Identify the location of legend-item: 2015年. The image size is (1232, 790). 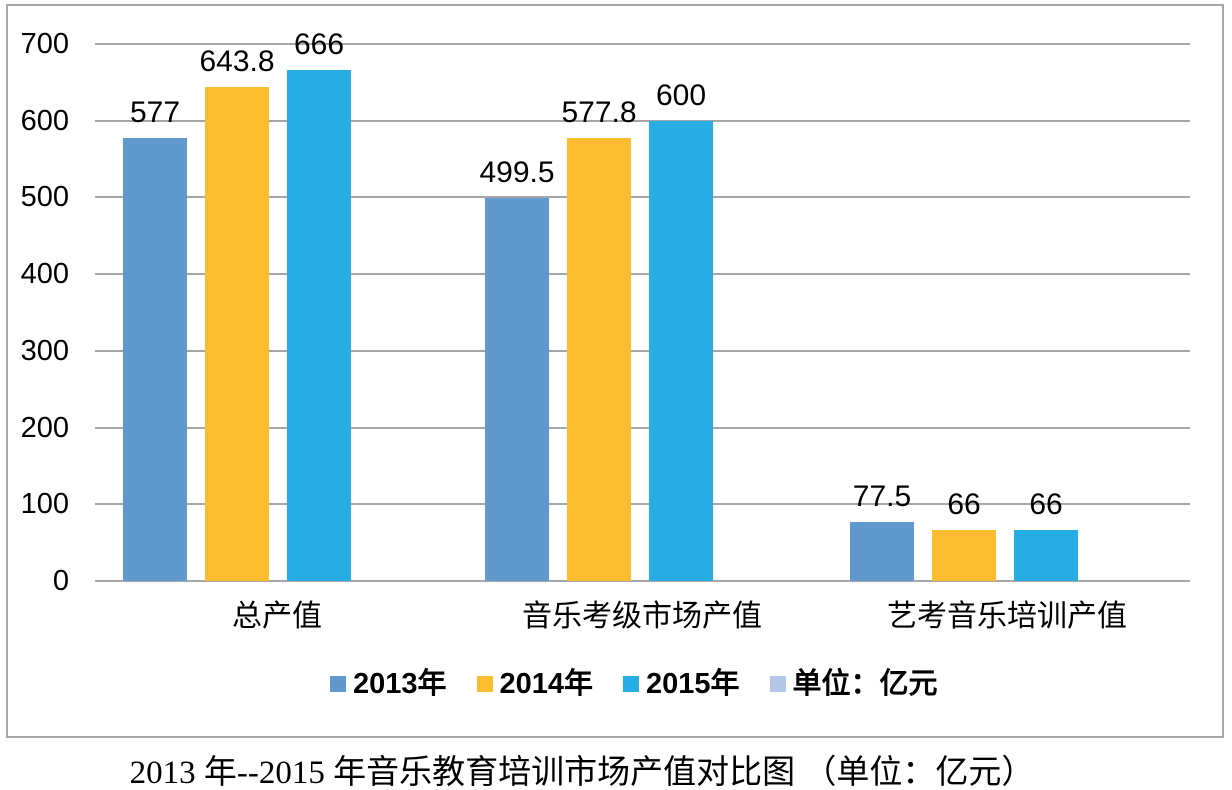
(681, 684).